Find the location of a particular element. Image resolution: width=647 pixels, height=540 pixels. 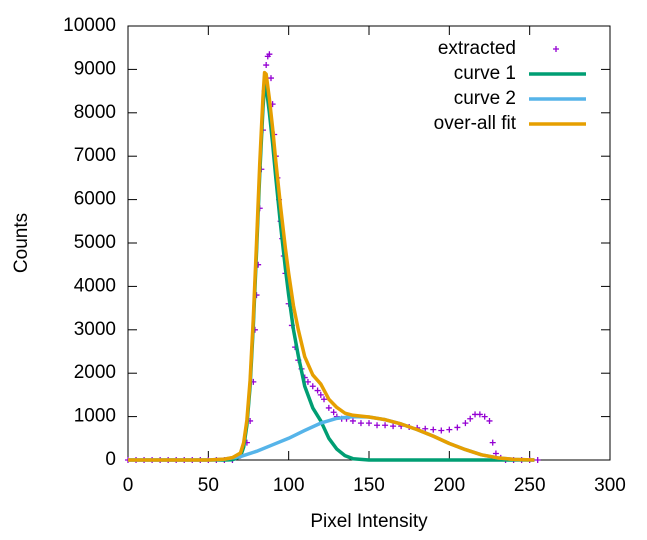

y-tick-label: 6000 is located at coordinates (95, 199).